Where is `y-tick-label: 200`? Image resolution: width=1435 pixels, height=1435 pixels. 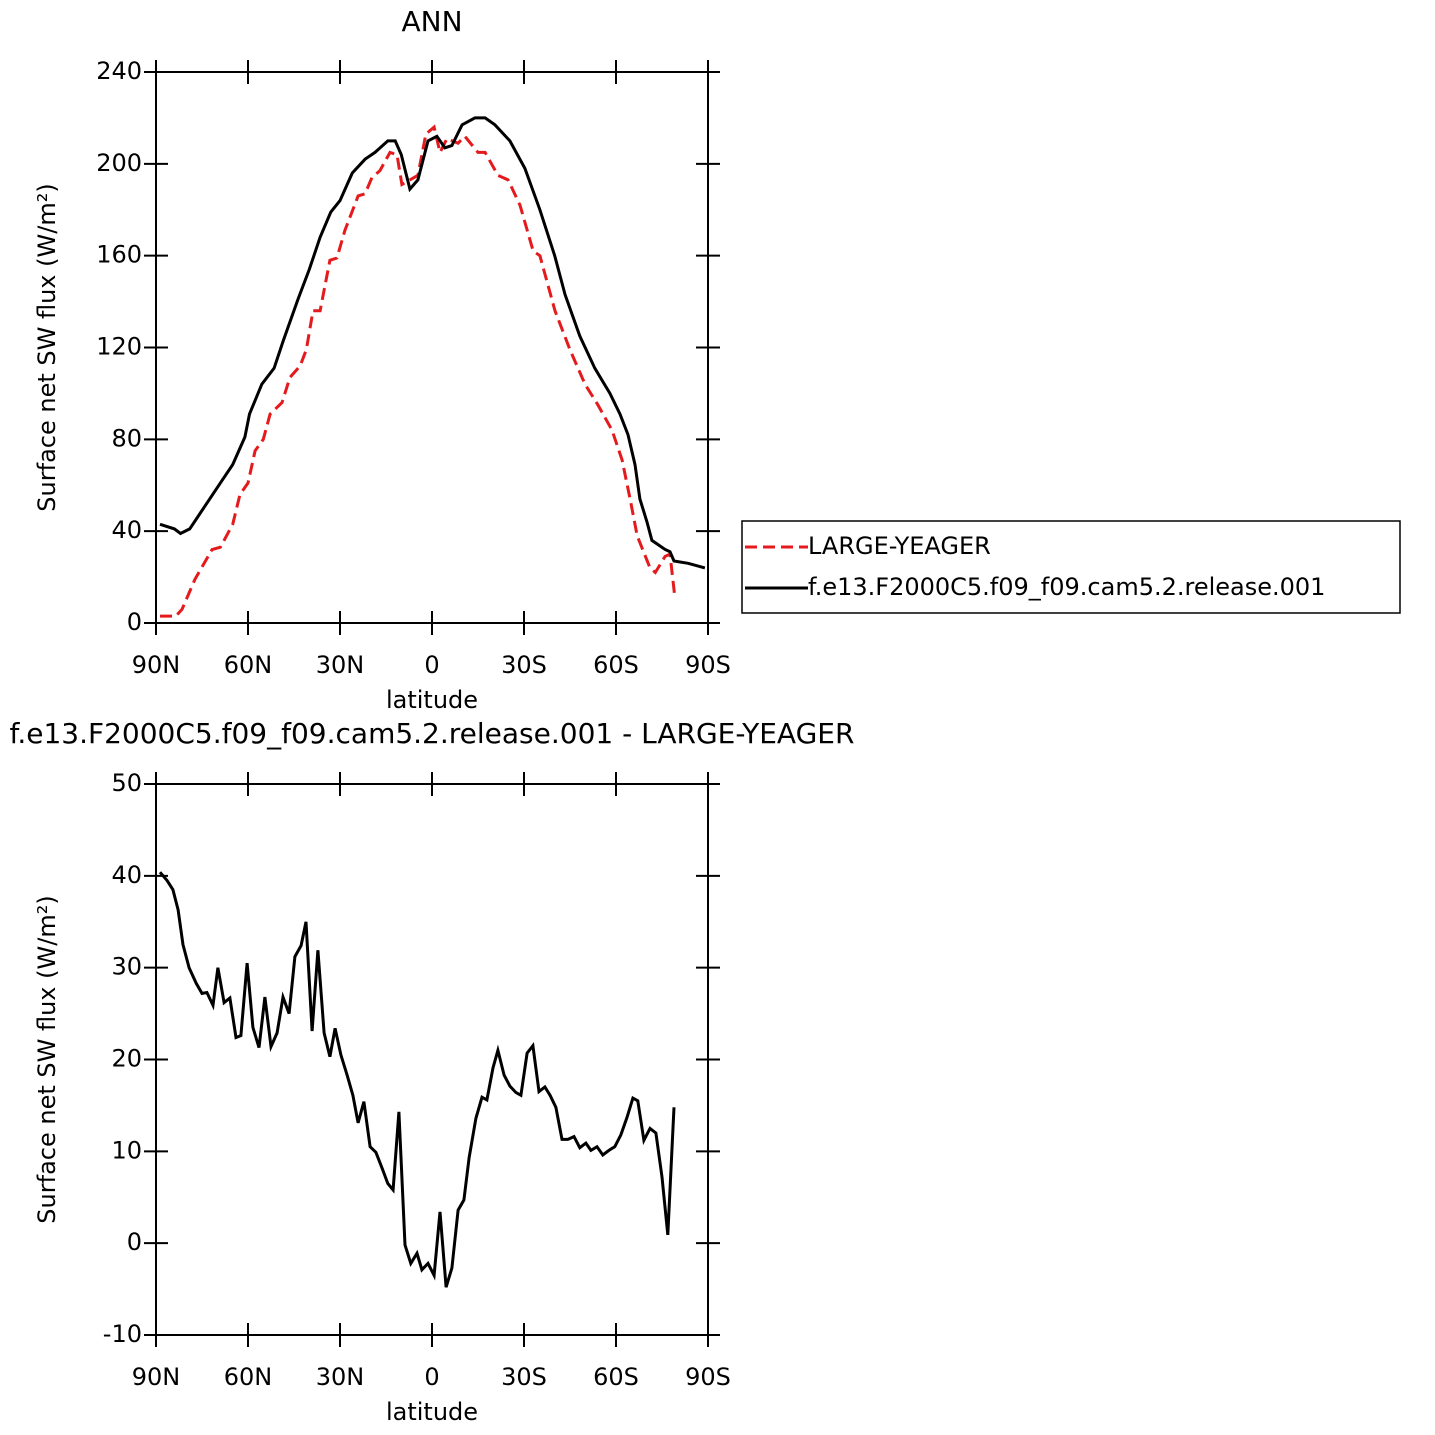
y-tick-label: 200 is located at coordinates (119, 163).